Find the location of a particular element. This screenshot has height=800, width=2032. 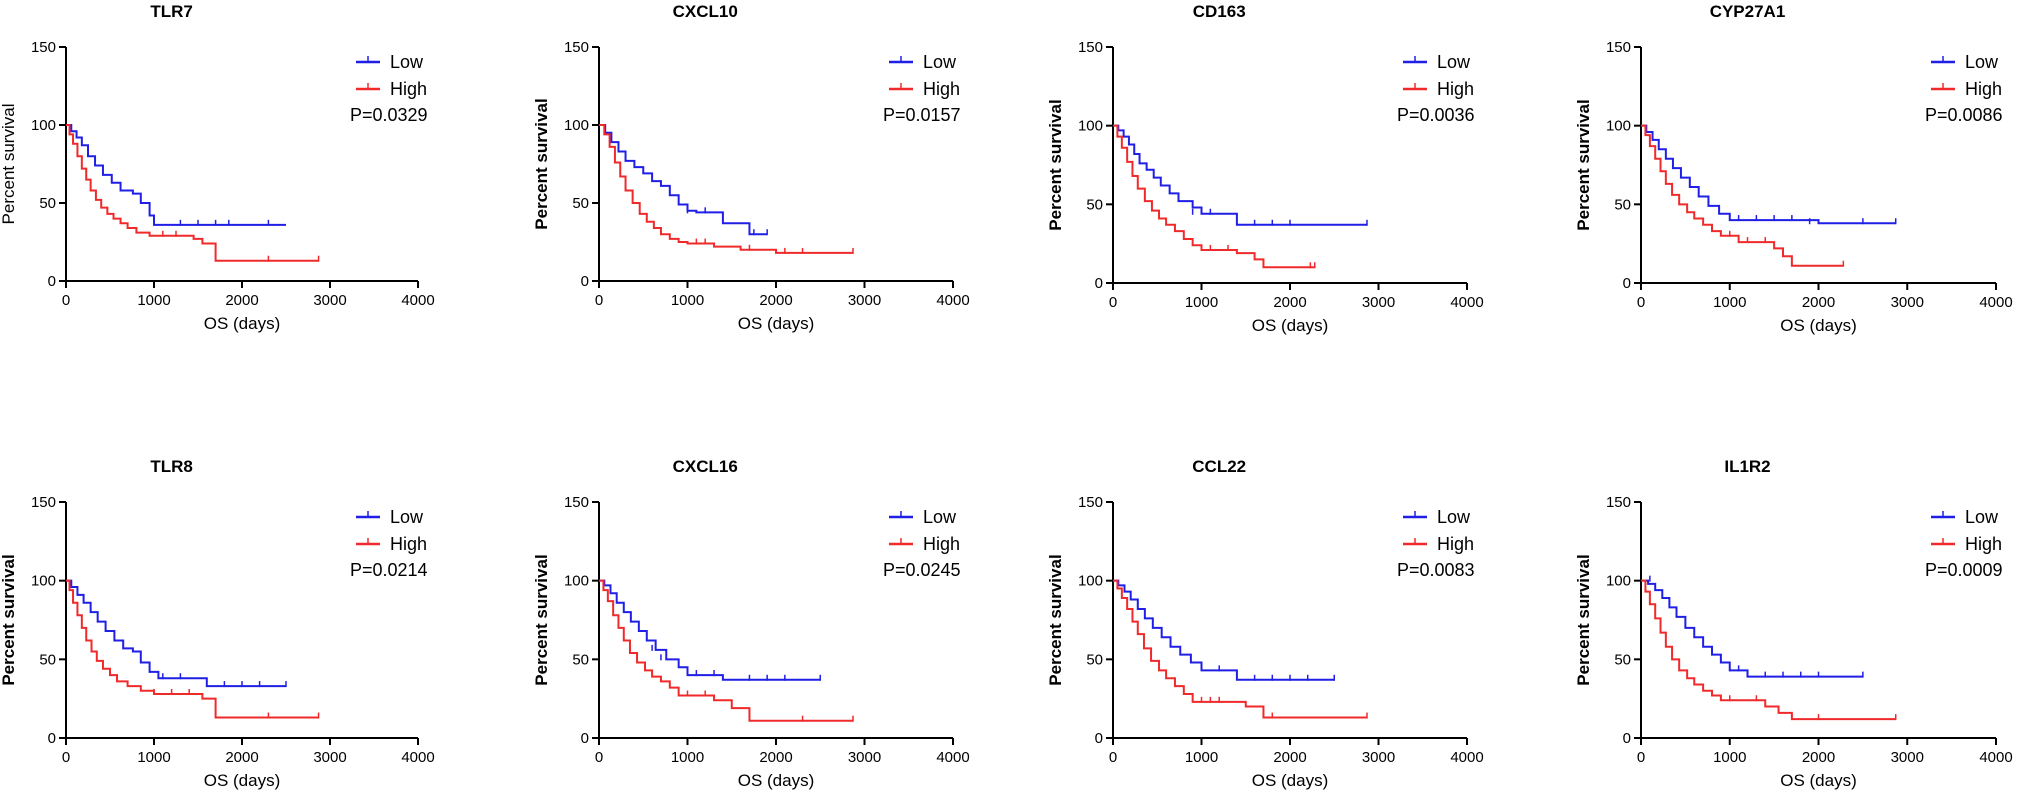

p-value-label: P=0.0245 is located at coordinates (922, 570).